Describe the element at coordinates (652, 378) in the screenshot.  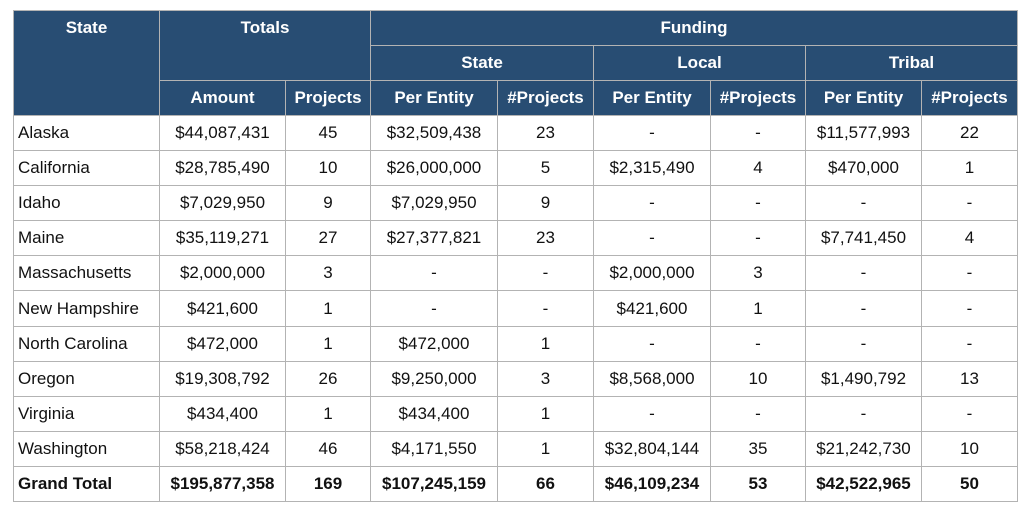
I see `cell-local-per-entity: $8,568,000` at that location.